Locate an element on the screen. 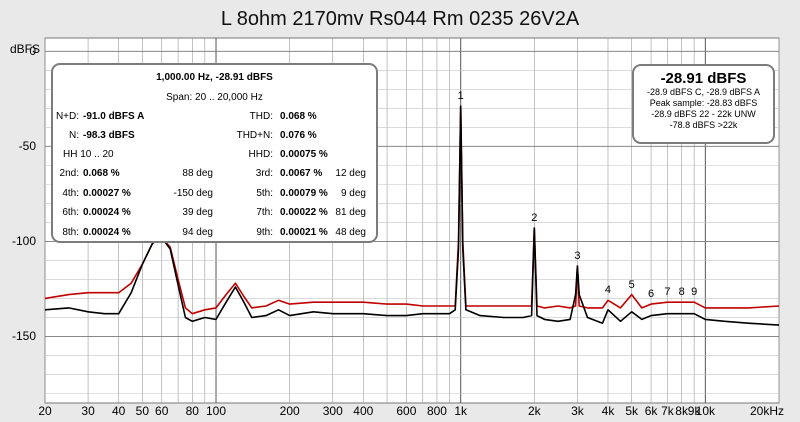  harmonic-value: 0.00079 % is located at coordinates (304, 193).